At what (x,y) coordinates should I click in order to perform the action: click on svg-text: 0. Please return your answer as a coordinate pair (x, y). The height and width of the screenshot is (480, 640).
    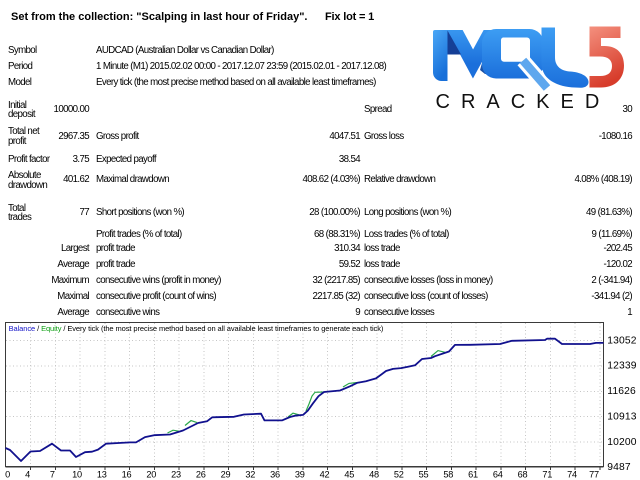
    Looking at the image, I should click on (7, 475).